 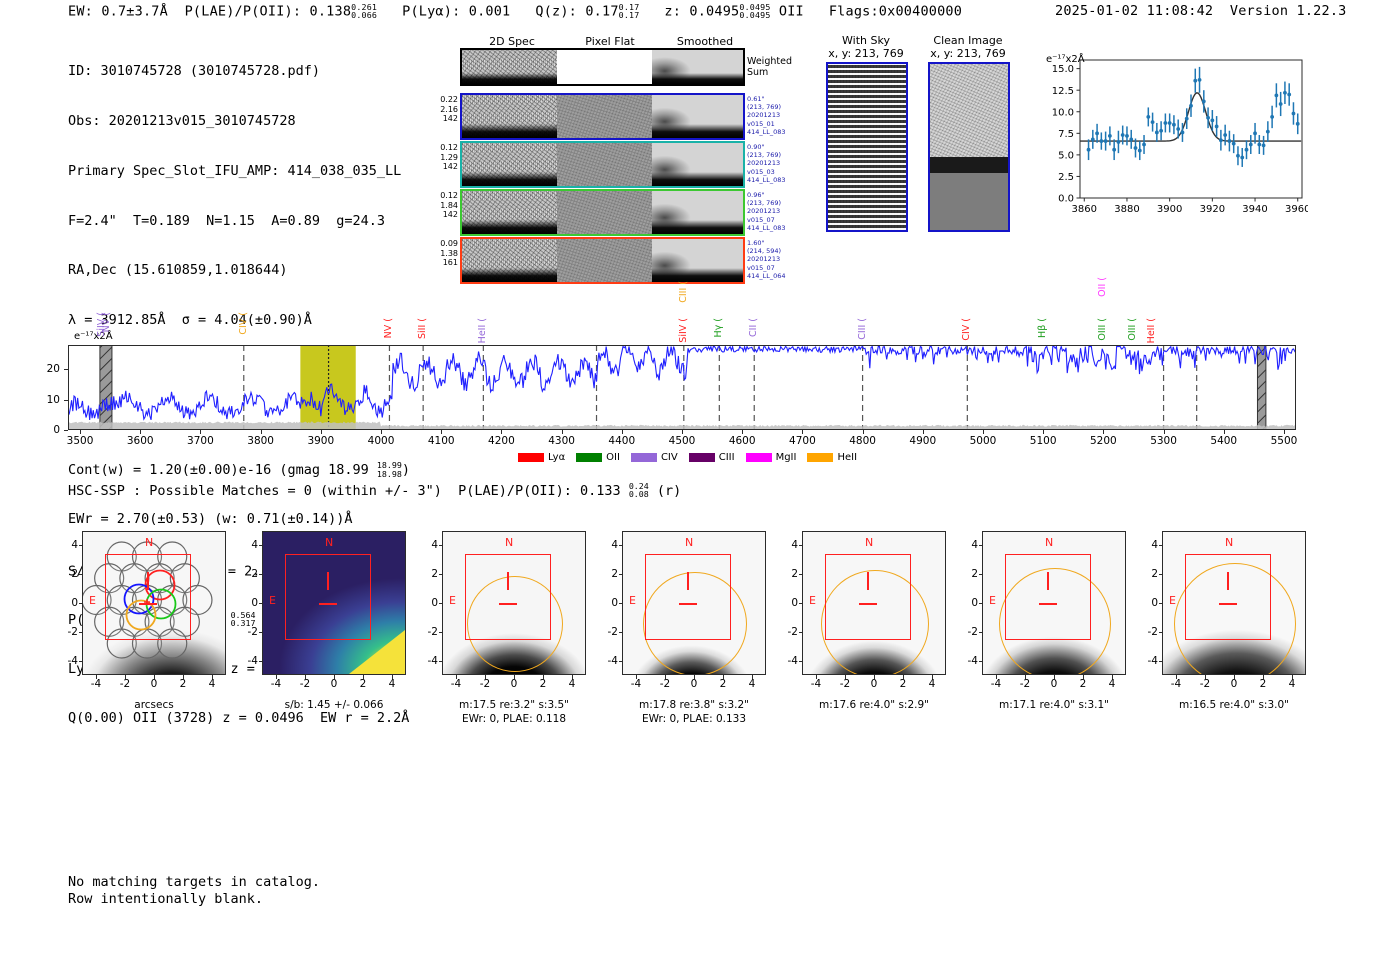 What do you see at coordinates (541, 457) in the screenshot?
I see `legend-entry-lyα: Lyα` at bounding box center [541, 457].